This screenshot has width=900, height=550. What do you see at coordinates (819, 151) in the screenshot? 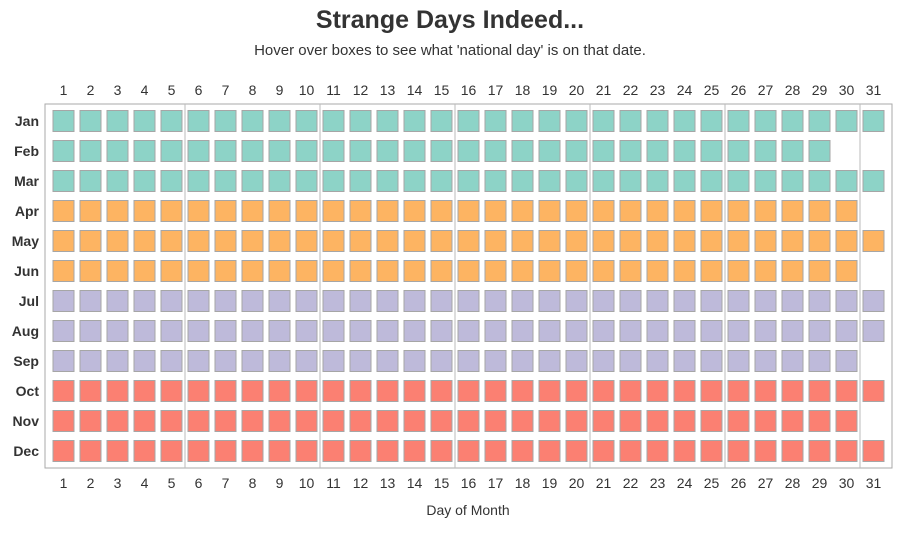
I see `day-cell: Feb 29` at bounding box center [819, 151].